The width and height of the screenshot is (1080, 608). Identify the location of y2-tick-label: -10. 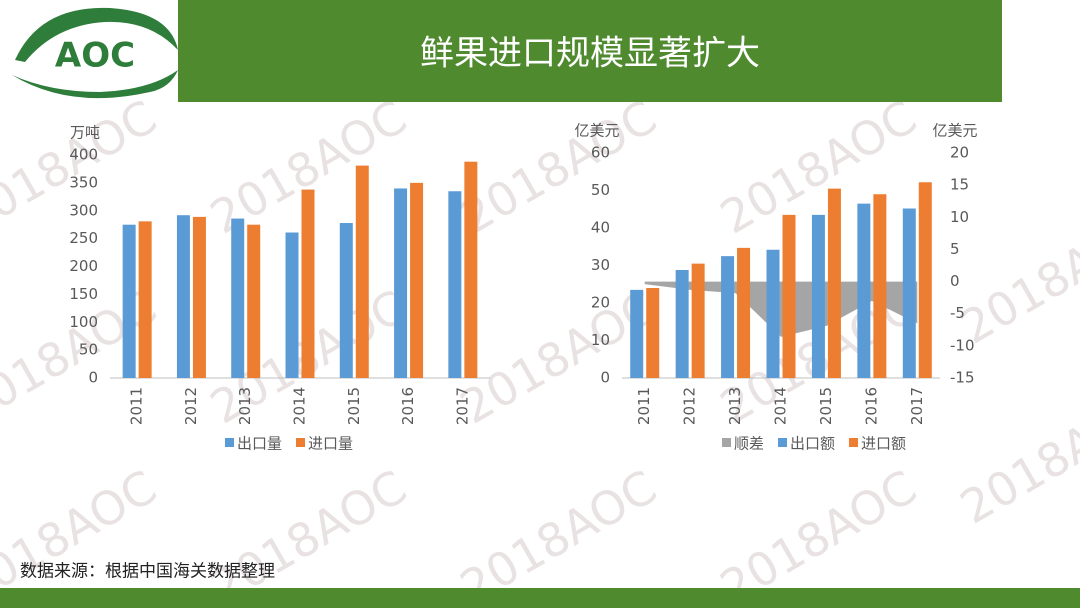
(962, 345).